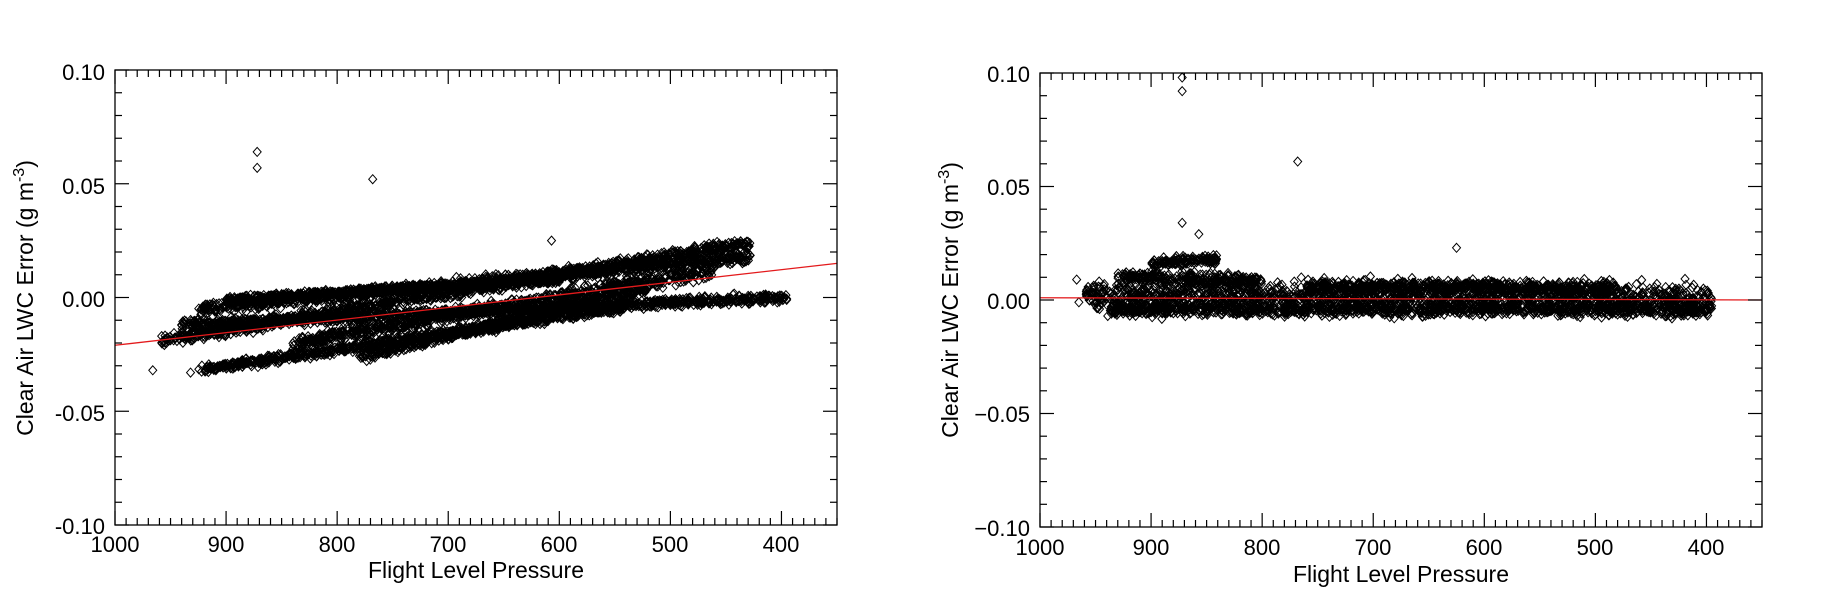  I want to click on points-left, so click(470, 262).